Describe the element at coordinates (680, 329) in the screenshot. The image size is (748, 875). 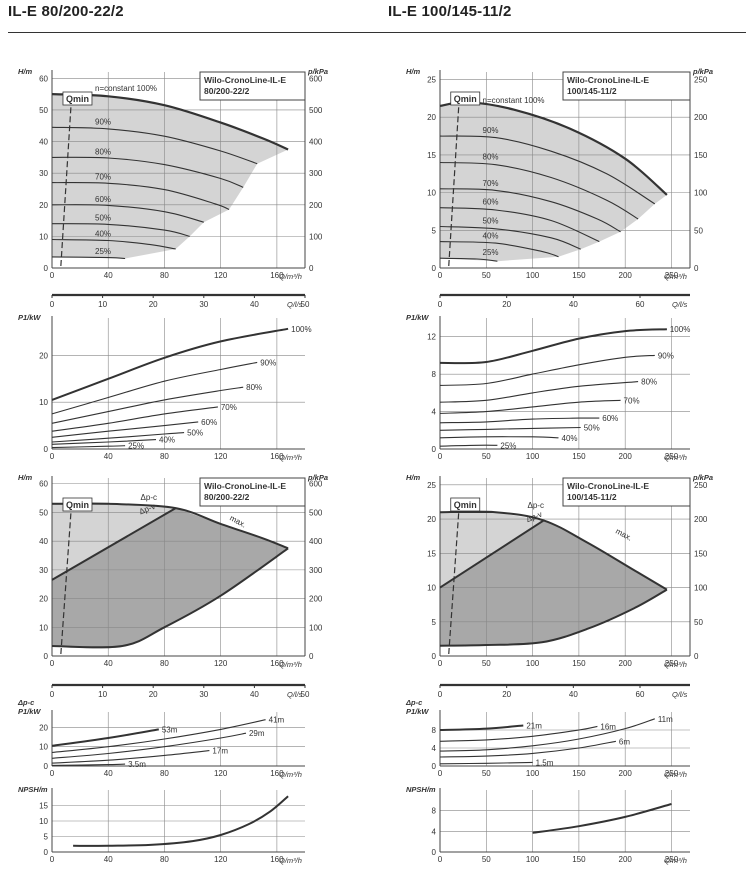
I see `power-curve-label: 100%` at that location.